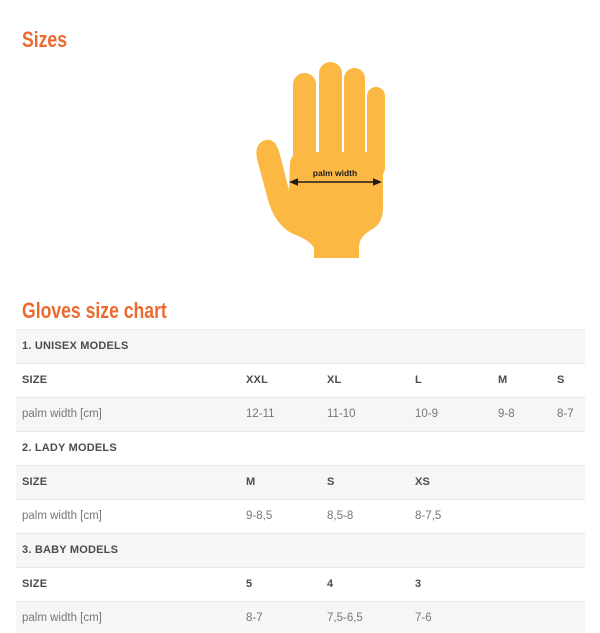 The width and height of the screenshot is (600, 633). I want to click on cell-value: 9-8, so click(521, 414).